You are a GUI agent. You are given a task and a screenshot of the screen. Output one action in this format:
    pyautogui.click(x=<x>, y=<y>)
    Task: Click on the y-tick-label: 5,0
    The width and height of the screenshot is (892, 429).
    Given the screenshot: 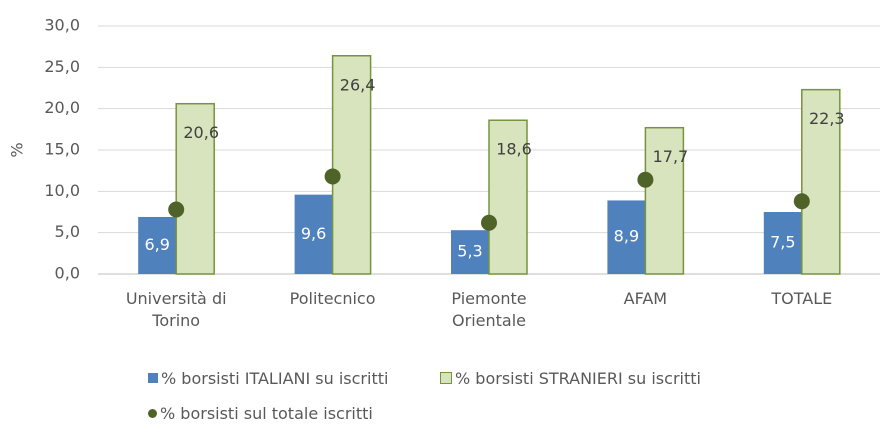 What is the action you would take?
    pyautogui.click(x=67, y=231)
    